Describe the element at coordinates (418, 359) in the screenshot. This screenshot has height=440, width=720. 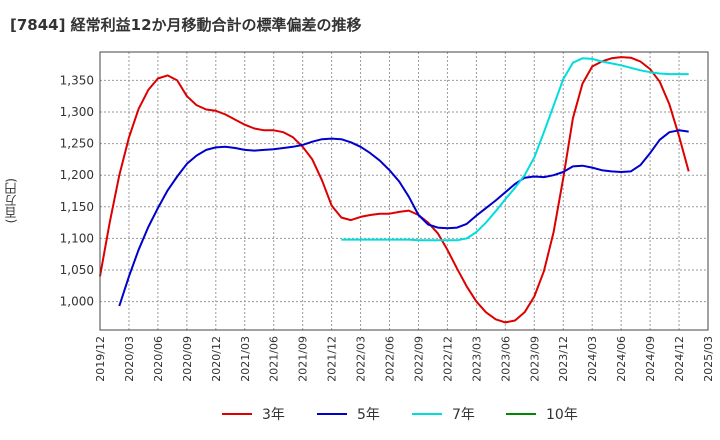
I see `x-tick-label: 2022/09` at that location.